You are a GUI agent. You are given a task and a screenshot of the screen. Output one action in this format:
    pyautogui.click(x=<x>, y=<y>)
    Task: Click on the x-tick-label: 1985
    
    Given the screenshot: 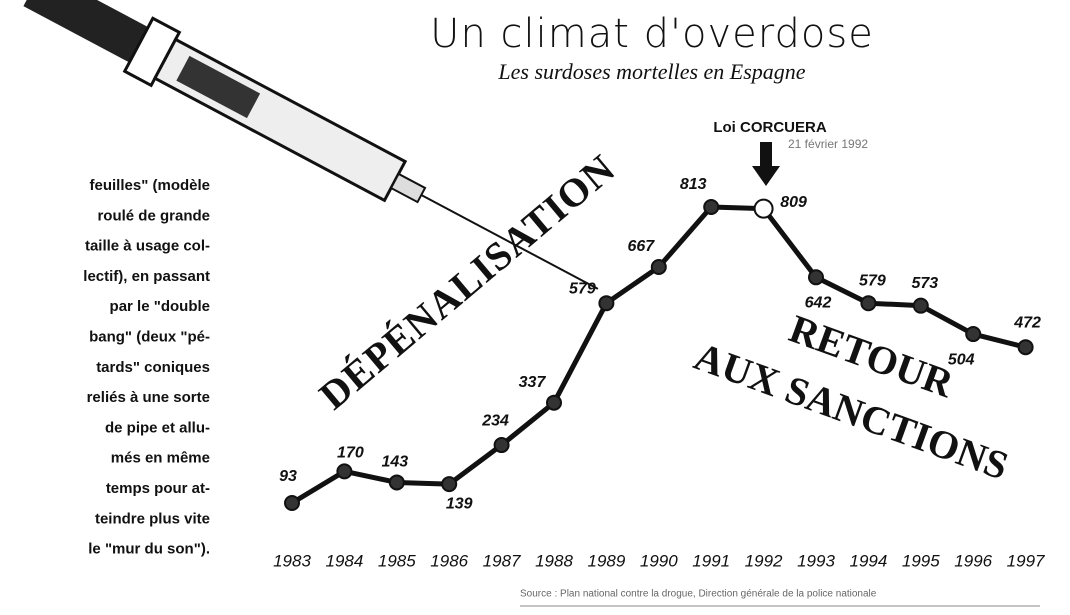 What is the action you would take?
    pyautogui.click(x=397, y=560)
    